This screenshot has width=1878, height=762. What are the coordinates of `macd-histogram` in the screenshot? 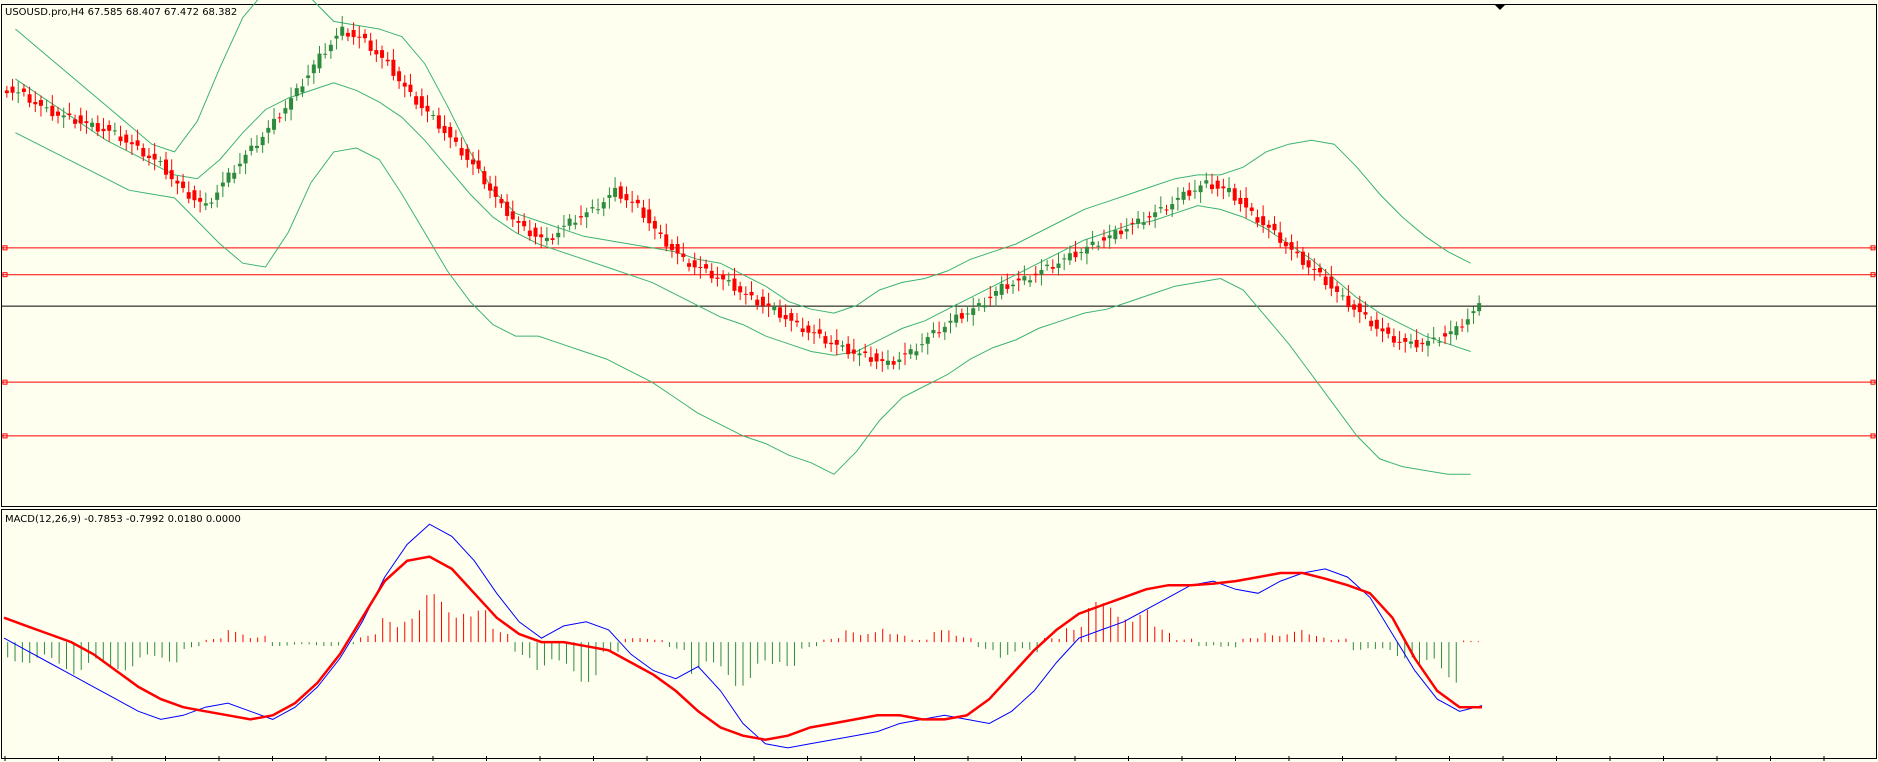 It's located at (743, 640).